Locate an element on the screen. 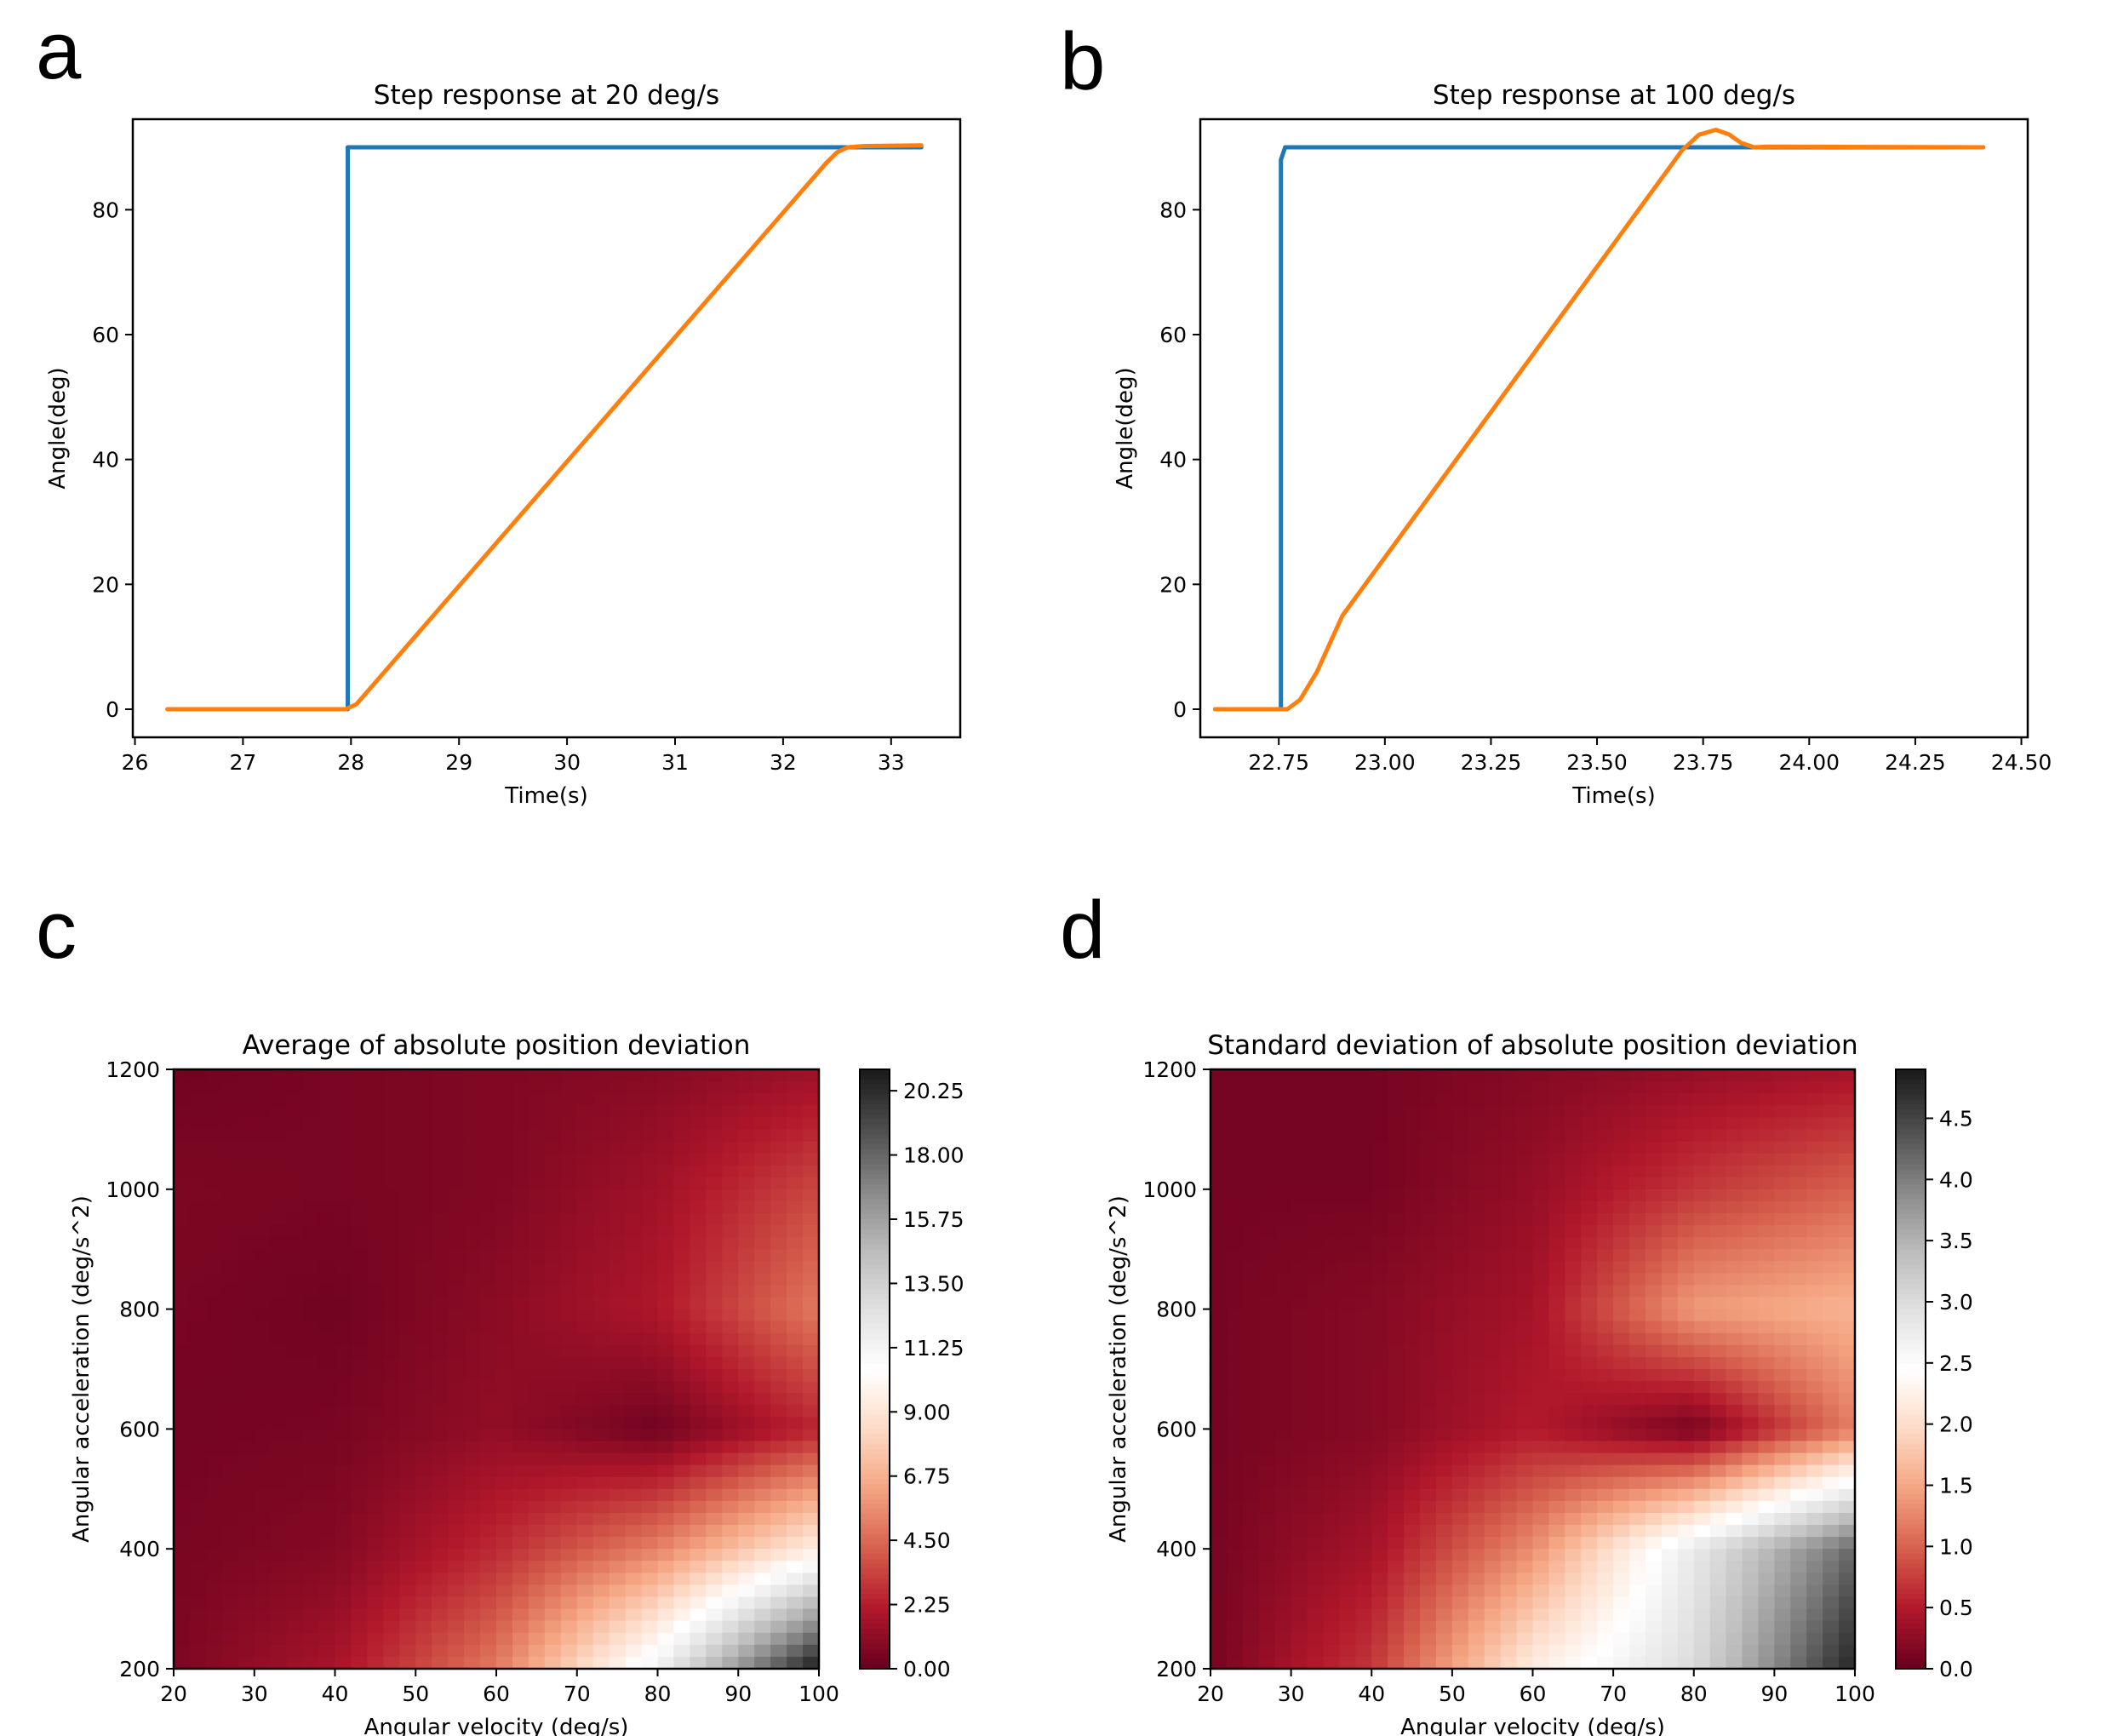 This screenshot has width=2112, height=1736. panel-letter-d: d is located at coordinates (1082, 930).